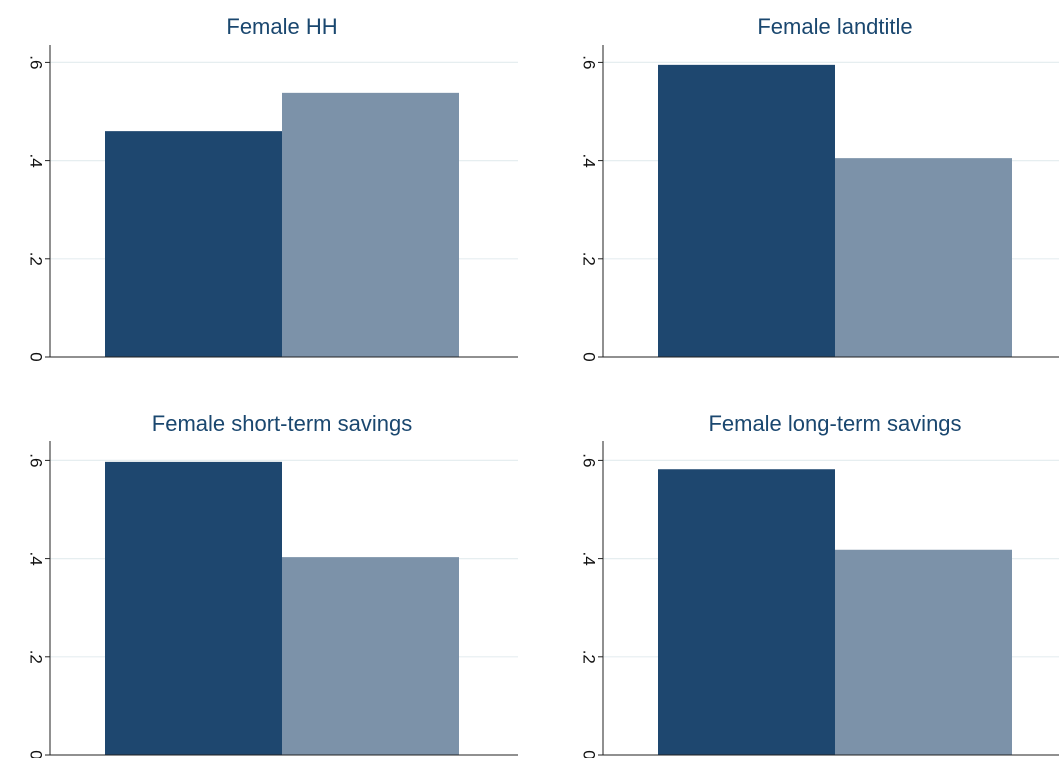 This screenshot has height=758, width=1059. Describe the element at coordinates (282, 423) in the screenshot. I see `panel-title: Female short-term savings` at that location.